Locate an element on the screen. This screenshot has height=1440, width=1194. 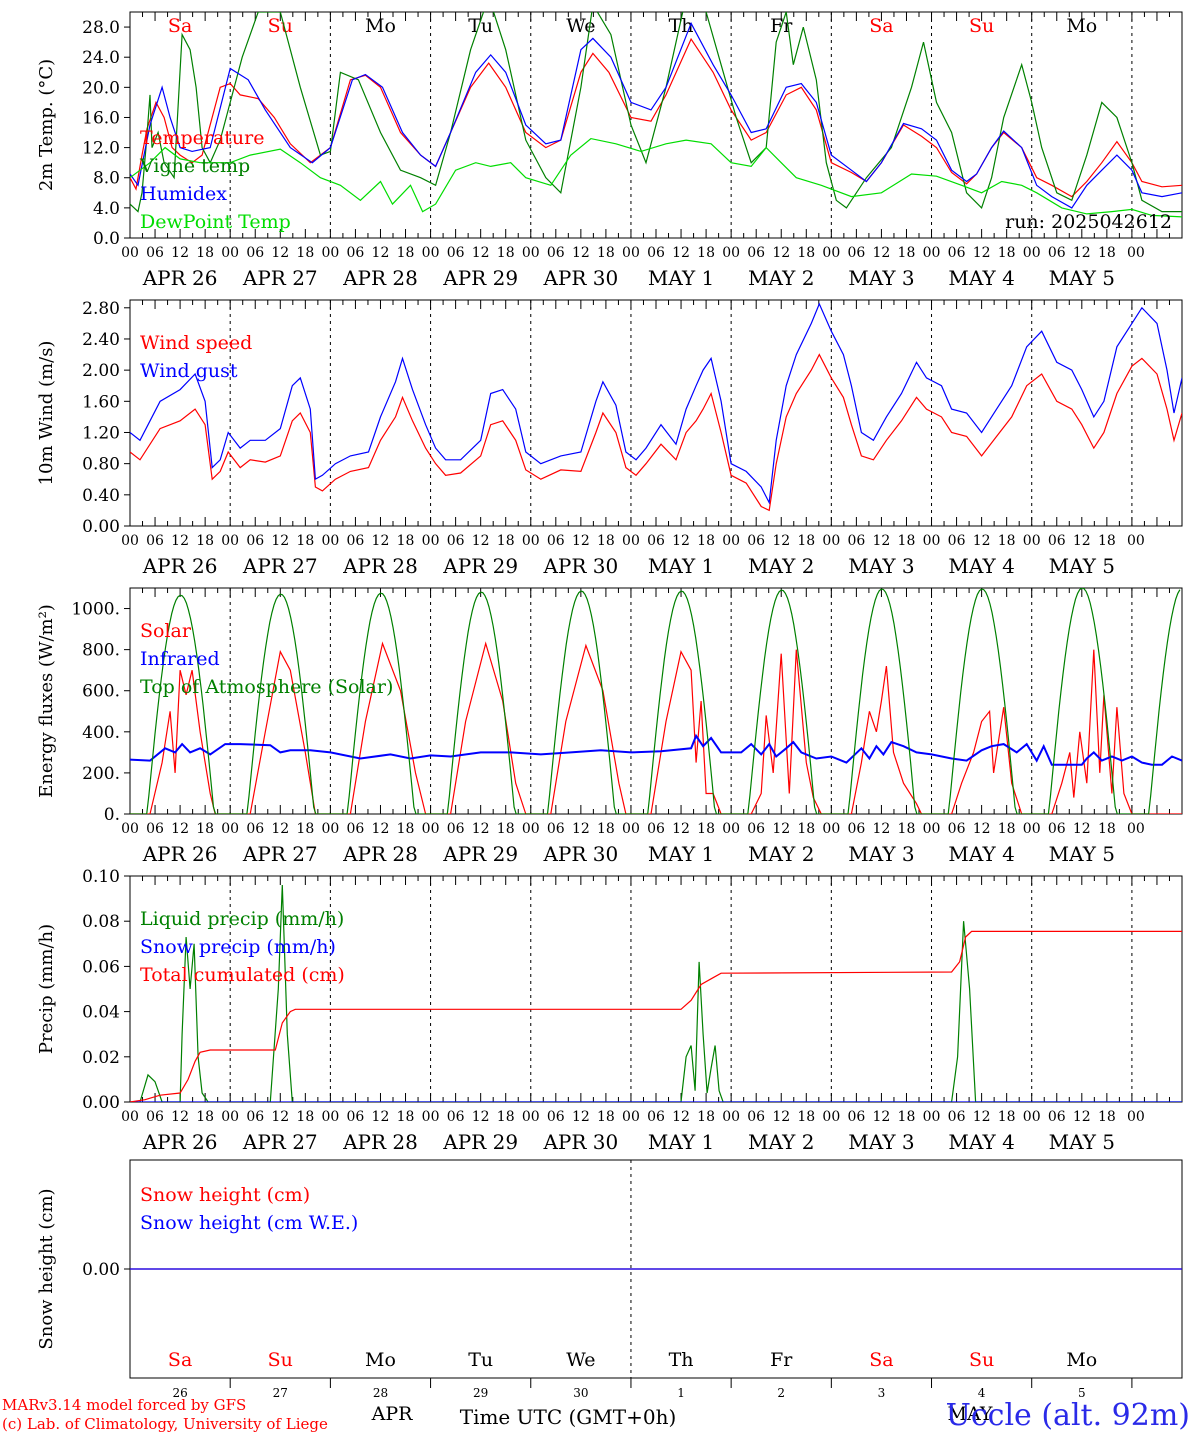
y-tick-label: 400. is located at coordinates (101, 733).